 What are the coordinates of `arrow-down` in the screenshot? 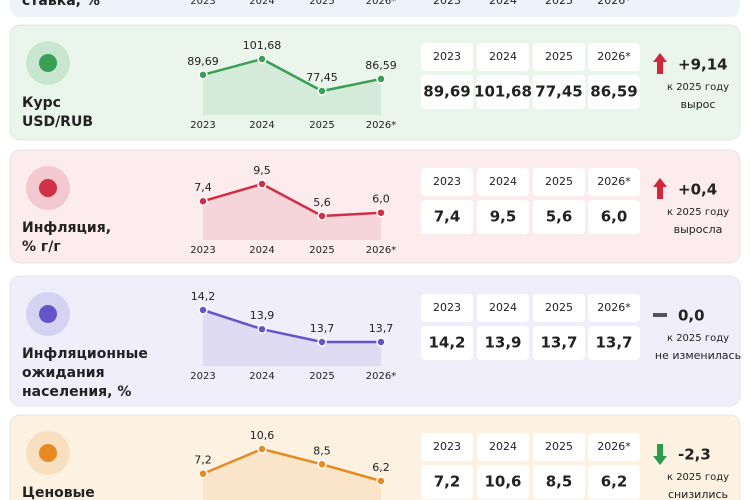 It's located at (660, 454).